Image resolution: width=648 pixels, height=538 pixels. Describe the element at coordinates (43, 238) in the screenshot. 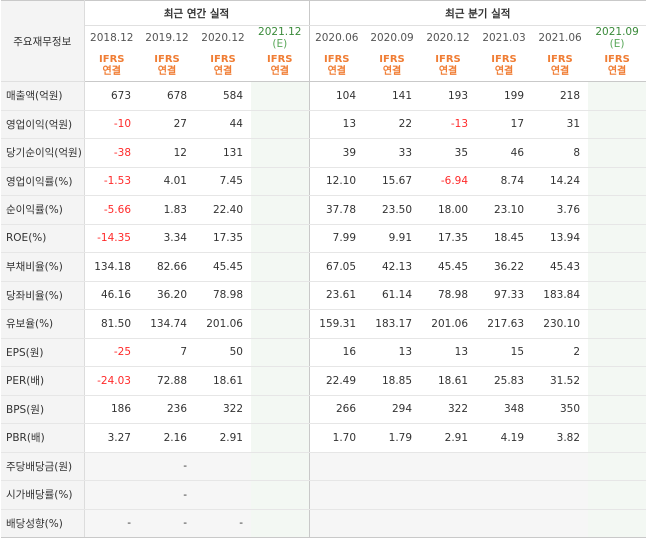

I see `row-label: ROE(%)` at that location.